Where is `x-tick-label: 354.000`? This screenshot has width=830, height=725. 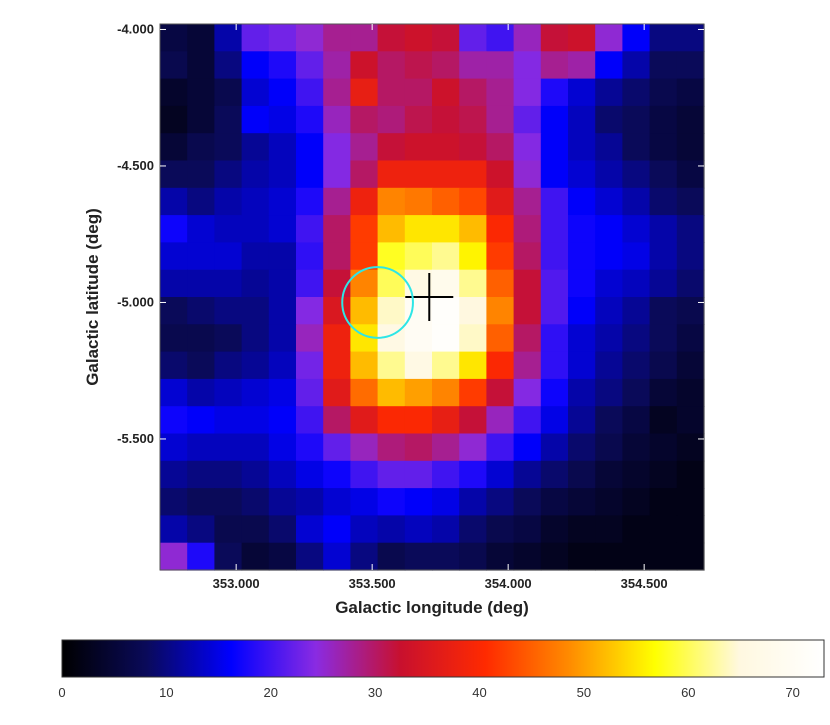
x-tick-label: 354.000 is located at coordinates (508, 583).